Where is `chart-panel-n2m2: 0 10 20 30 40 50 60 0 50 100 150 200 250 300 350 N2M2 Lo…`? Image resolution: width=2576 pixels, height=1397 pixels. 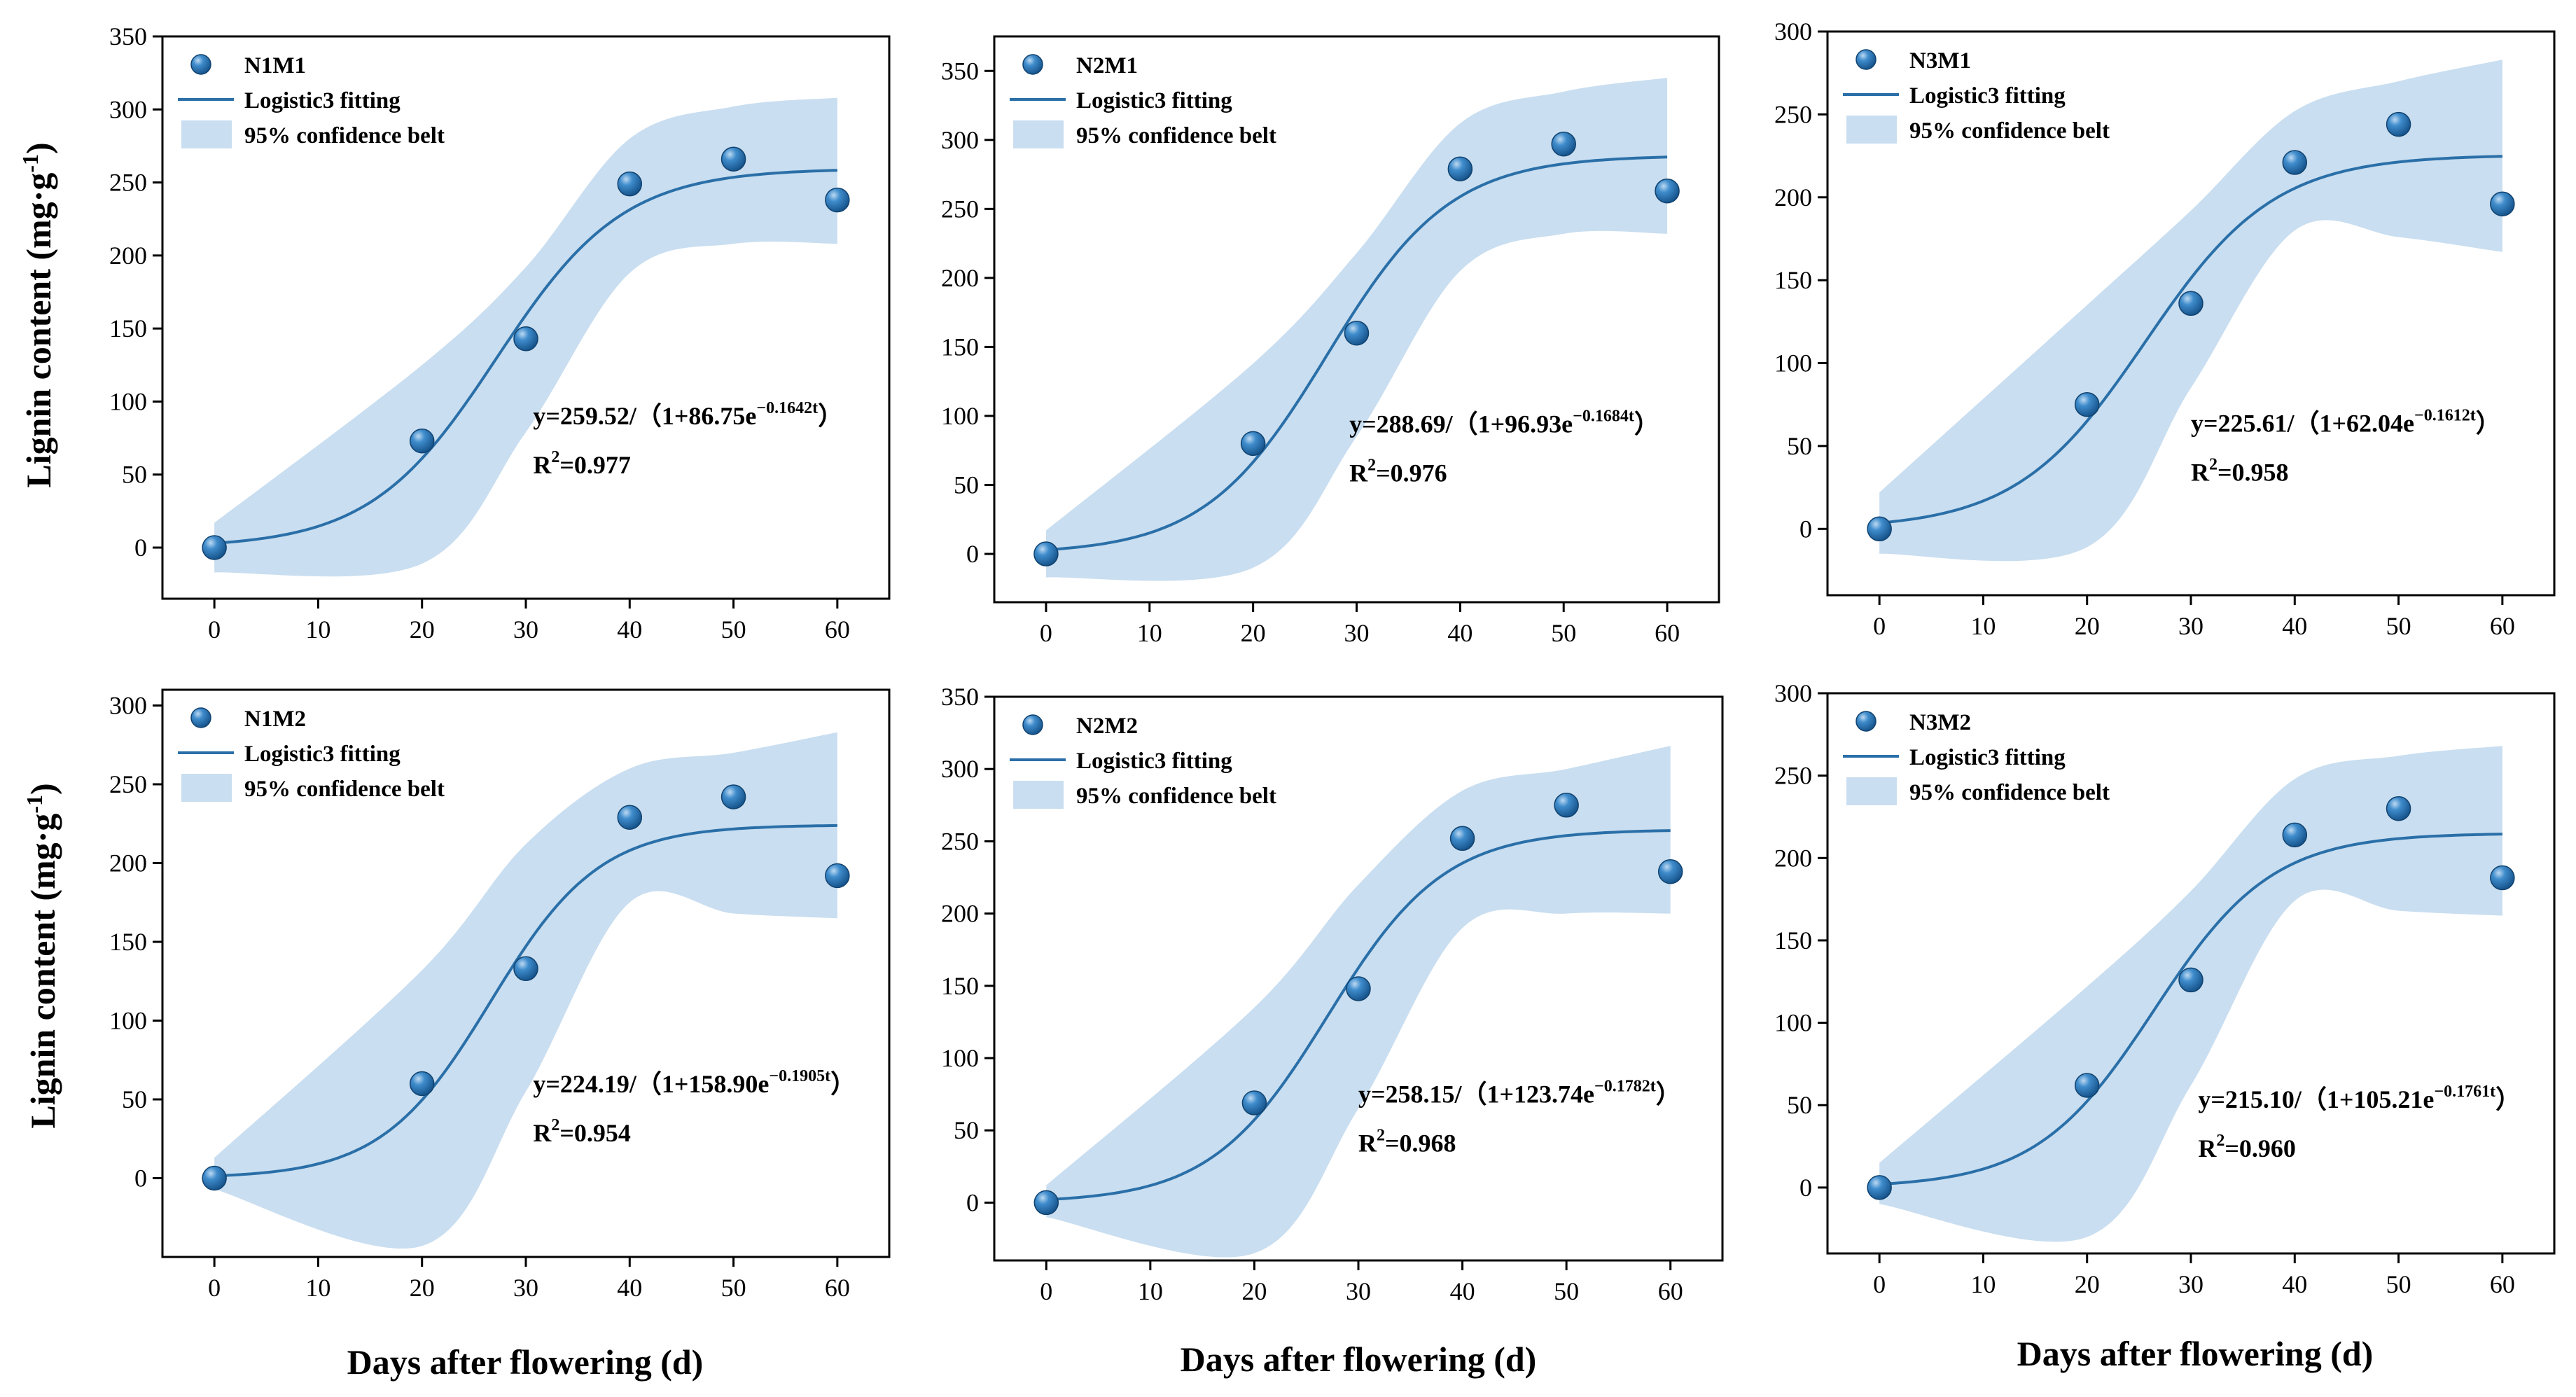 chart-panel-n2m2: 0 10 20 30 40 50 60 0 50 100 150 200 250 300 350 N2M2 Lo… is located at coordinates (1332, 994).